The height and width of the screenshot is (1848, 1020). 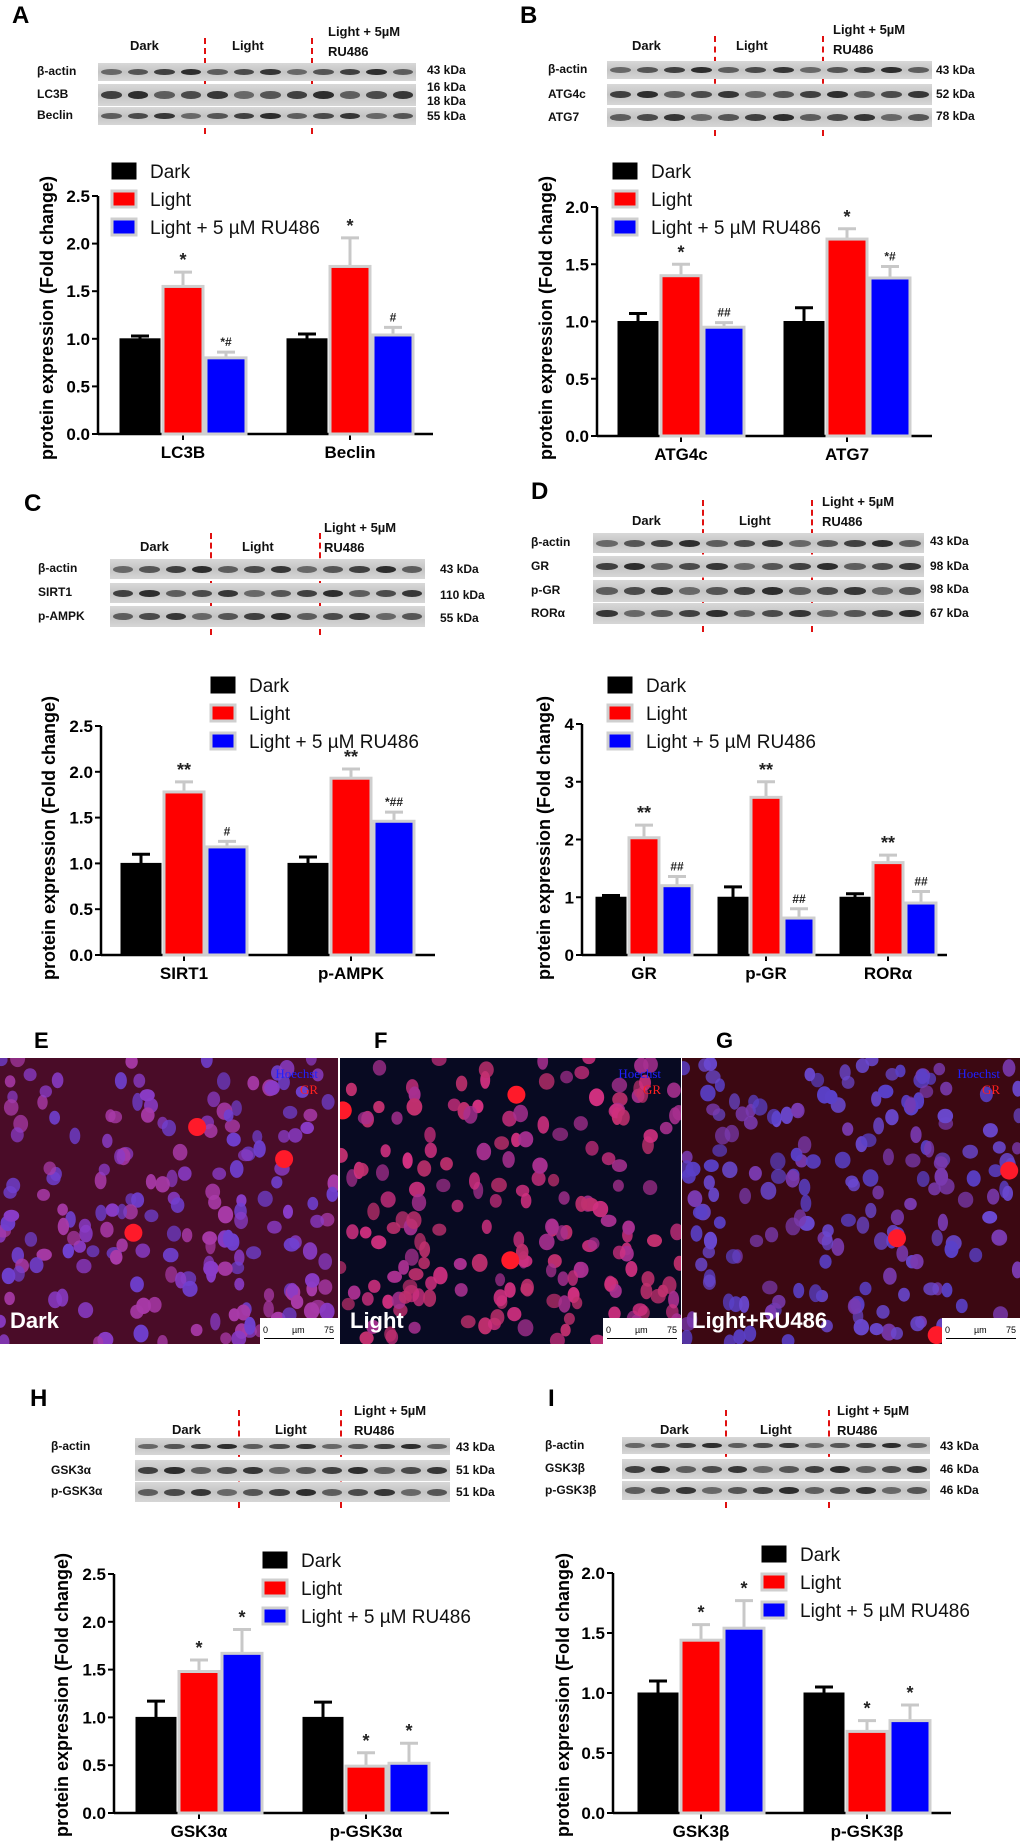 I want to click on blot-row-label: GR, so click(x=540, y=565).